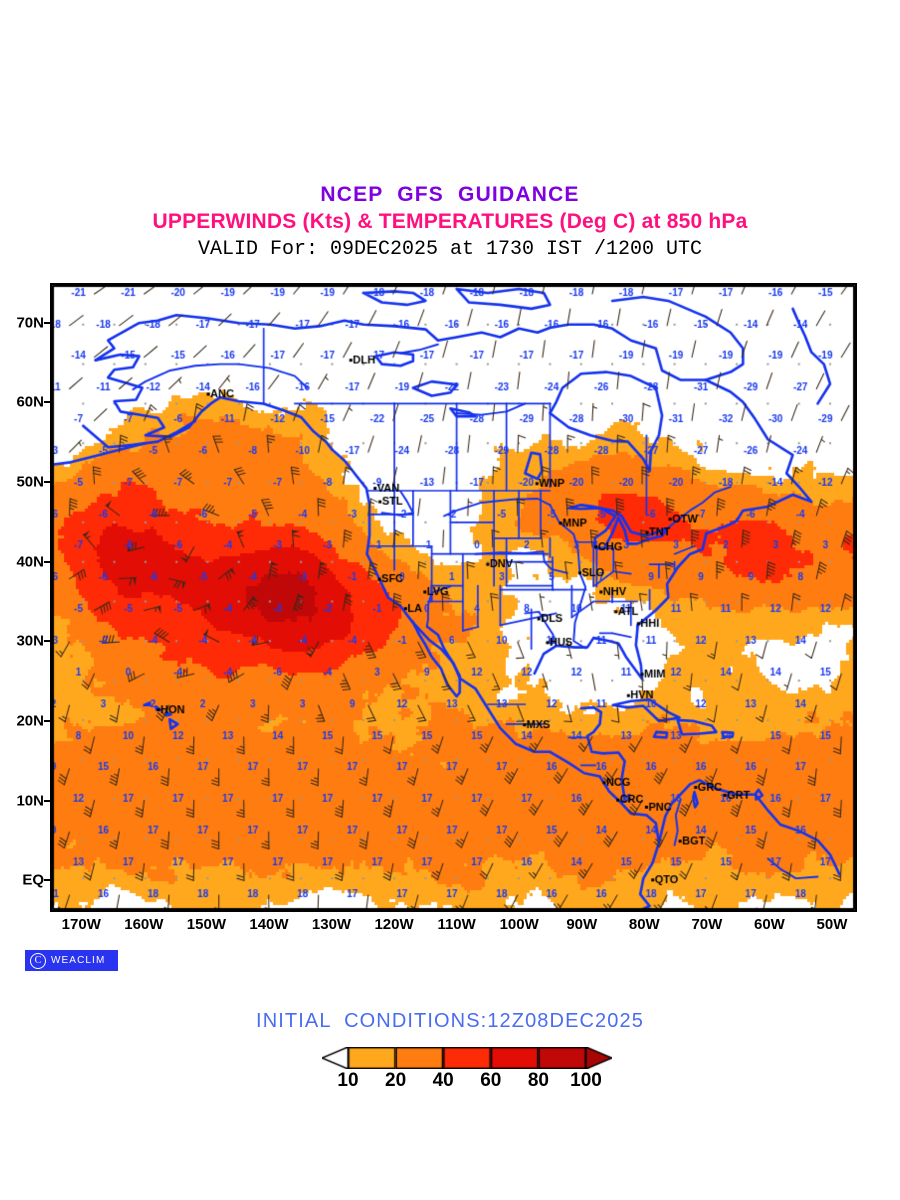  Describe the element at coordinates (450, 1021) in the screenshot. I see `initial-conditions-text: INITIAL CONDITIONS:12Z08DEC2025` at that location.